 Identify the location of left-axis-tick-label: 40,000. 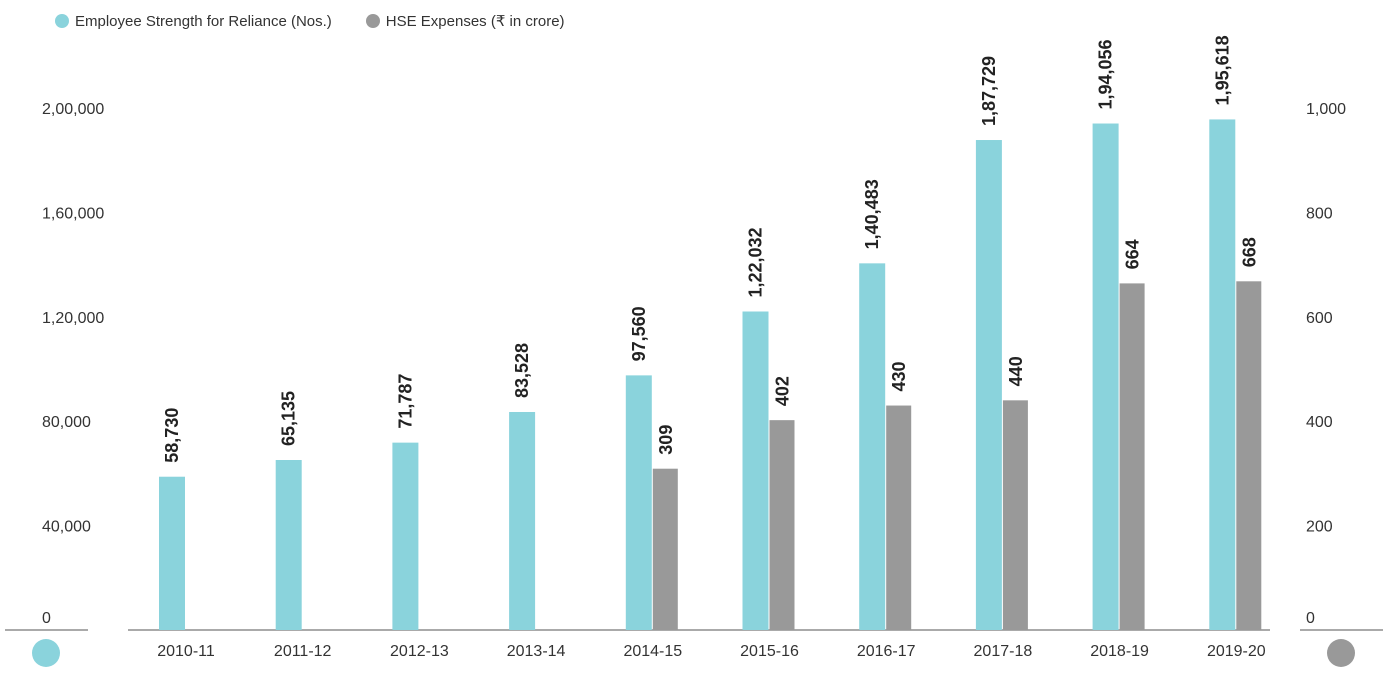
(66, 527).